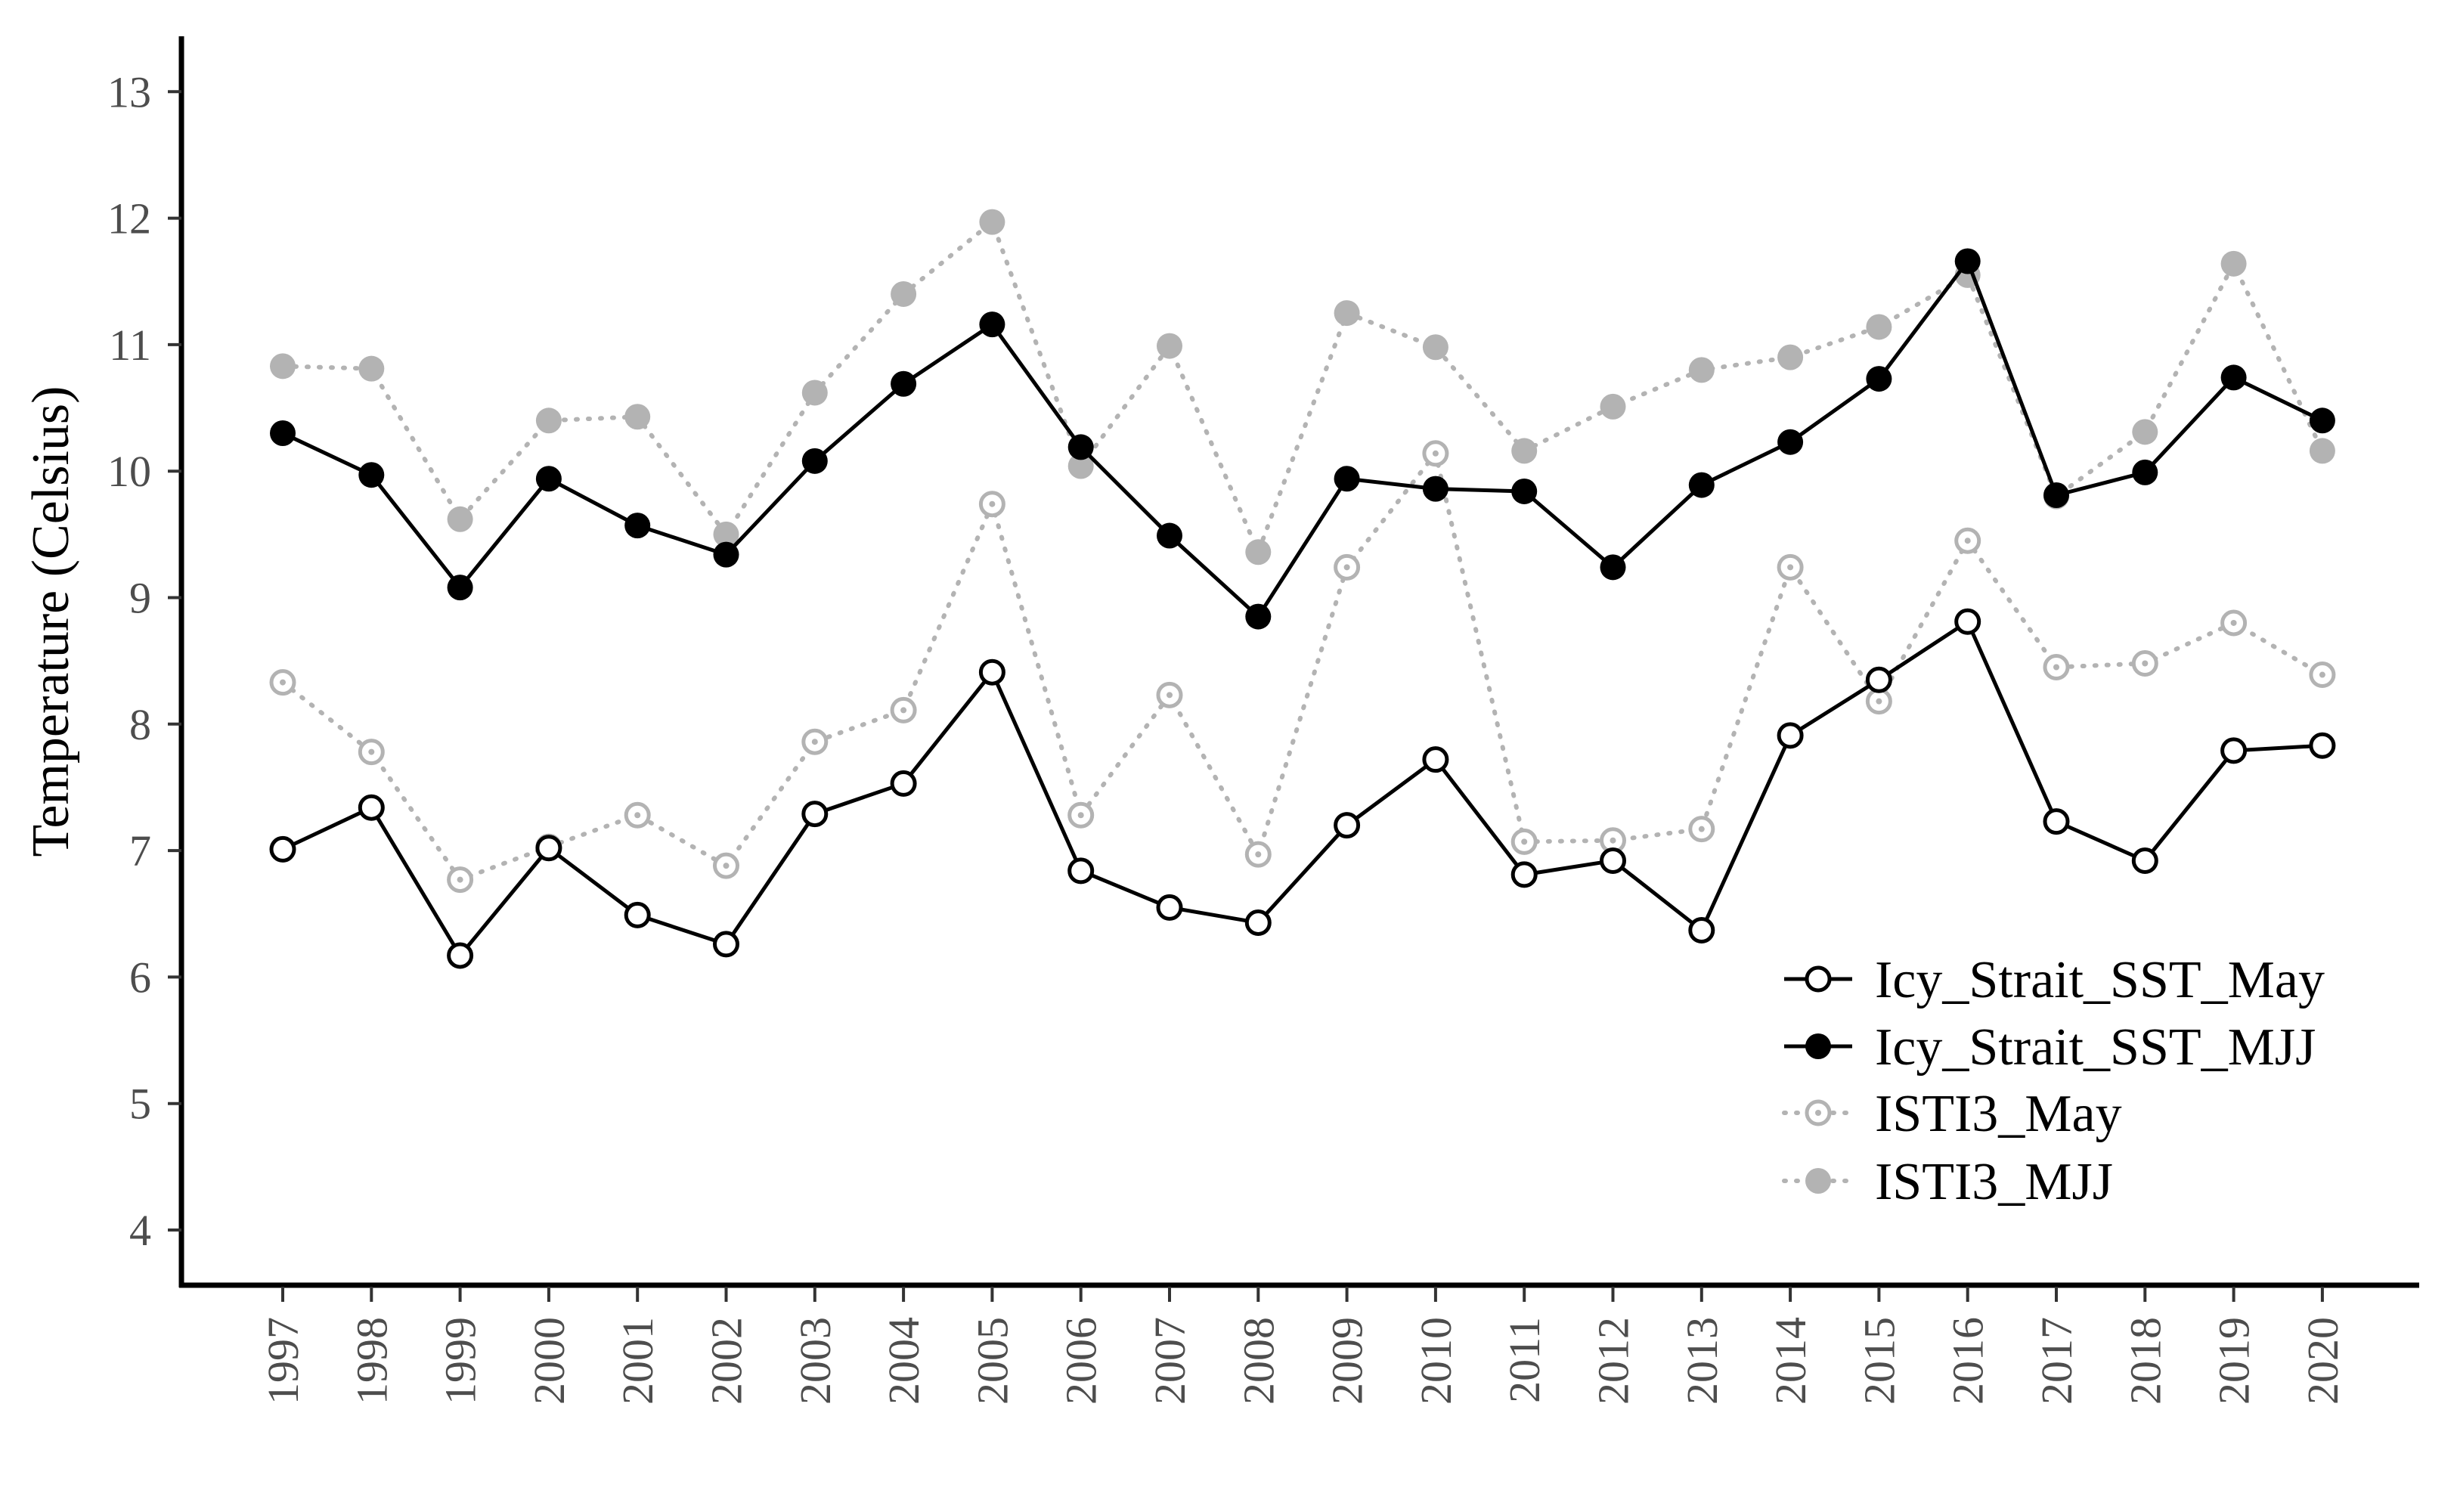  I want to click on x-tick-label: 2019, so click(2234, 1361).